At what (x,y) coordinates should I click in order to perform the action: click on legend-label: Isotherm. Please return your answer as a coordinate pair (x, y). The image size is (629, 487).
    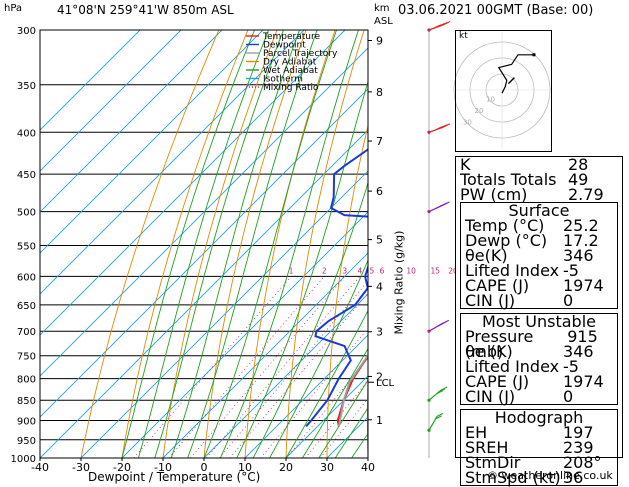
    Looking at the image, I should click on (283, 80).